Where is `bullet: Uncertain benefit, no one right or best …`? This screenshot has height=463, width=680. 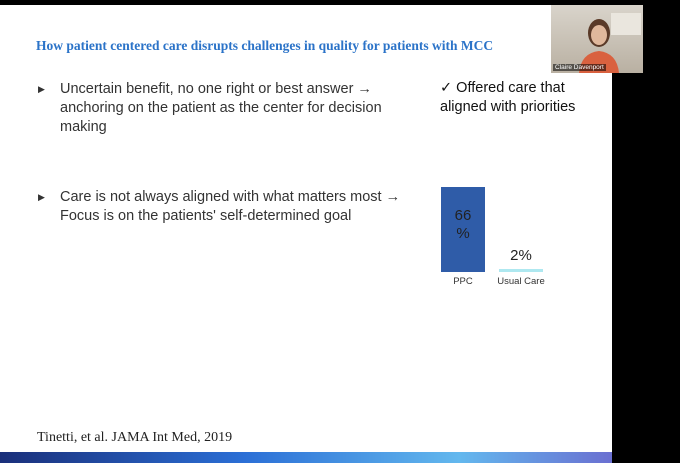 bullet: Uncertain benefit, no one right or best … is located at coordinates (223, 108).